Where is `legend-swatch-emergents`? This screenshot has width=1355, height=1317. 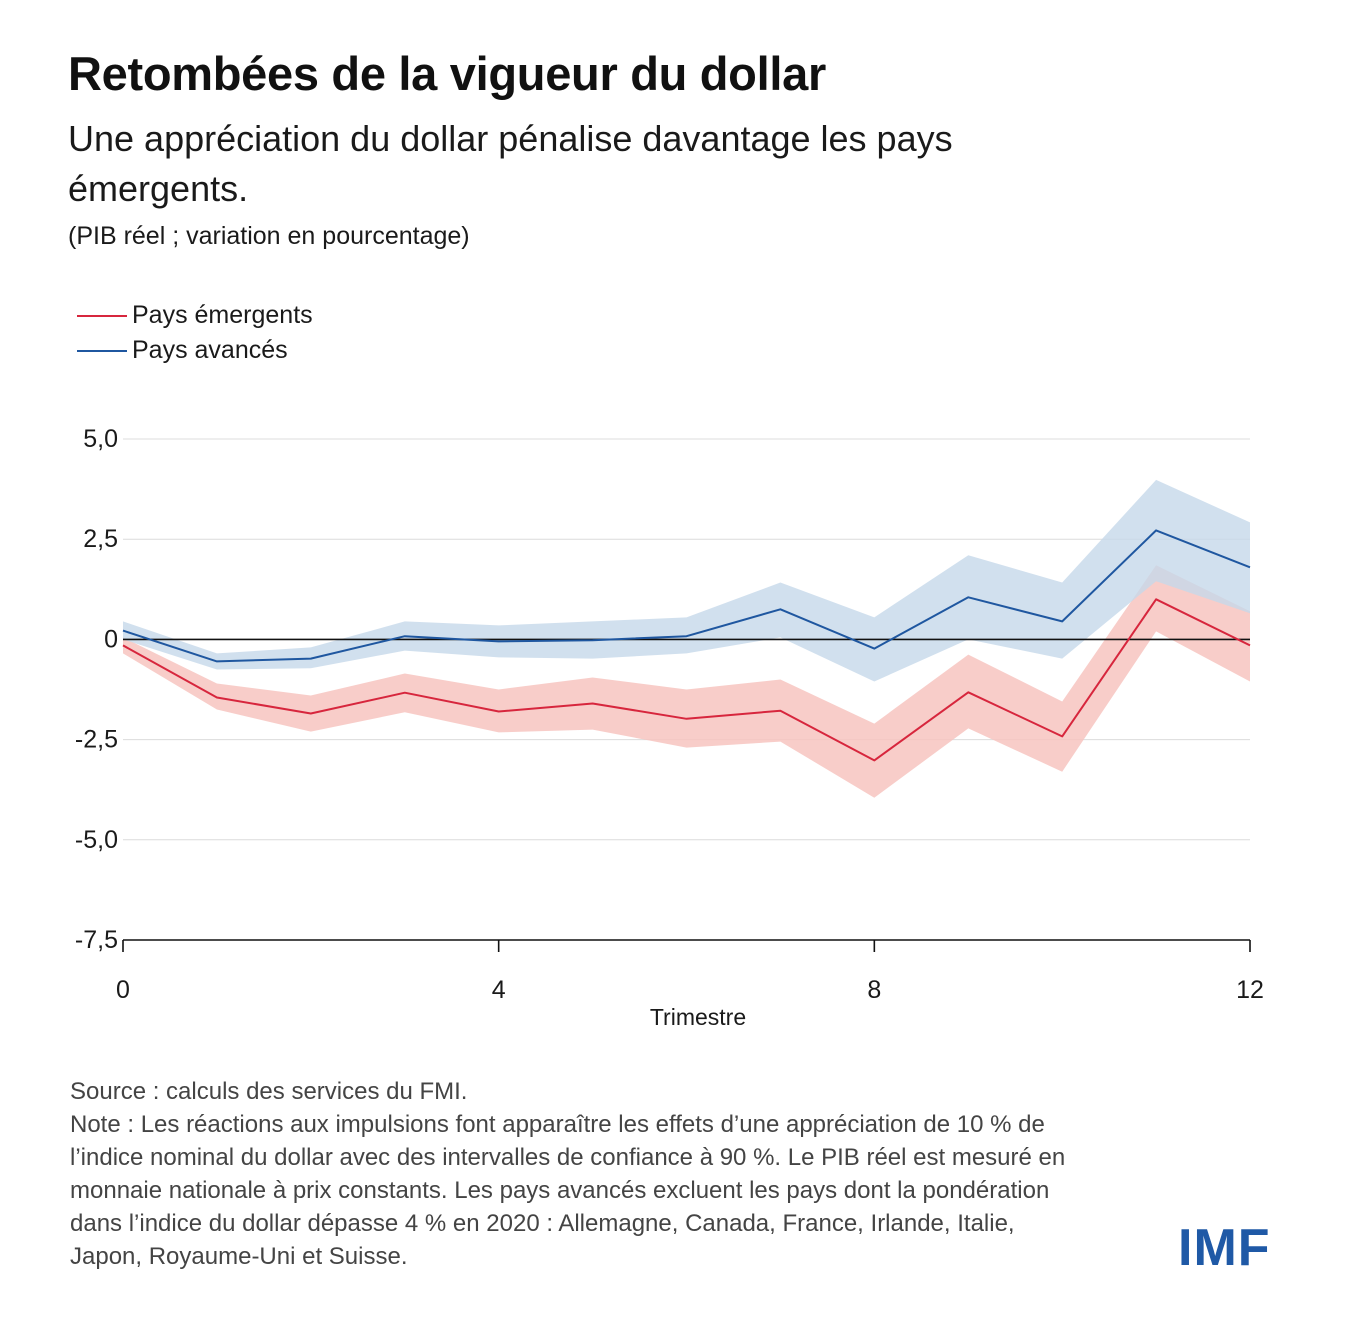 legend-swatch-emergents is located at coordinates (102, 315).